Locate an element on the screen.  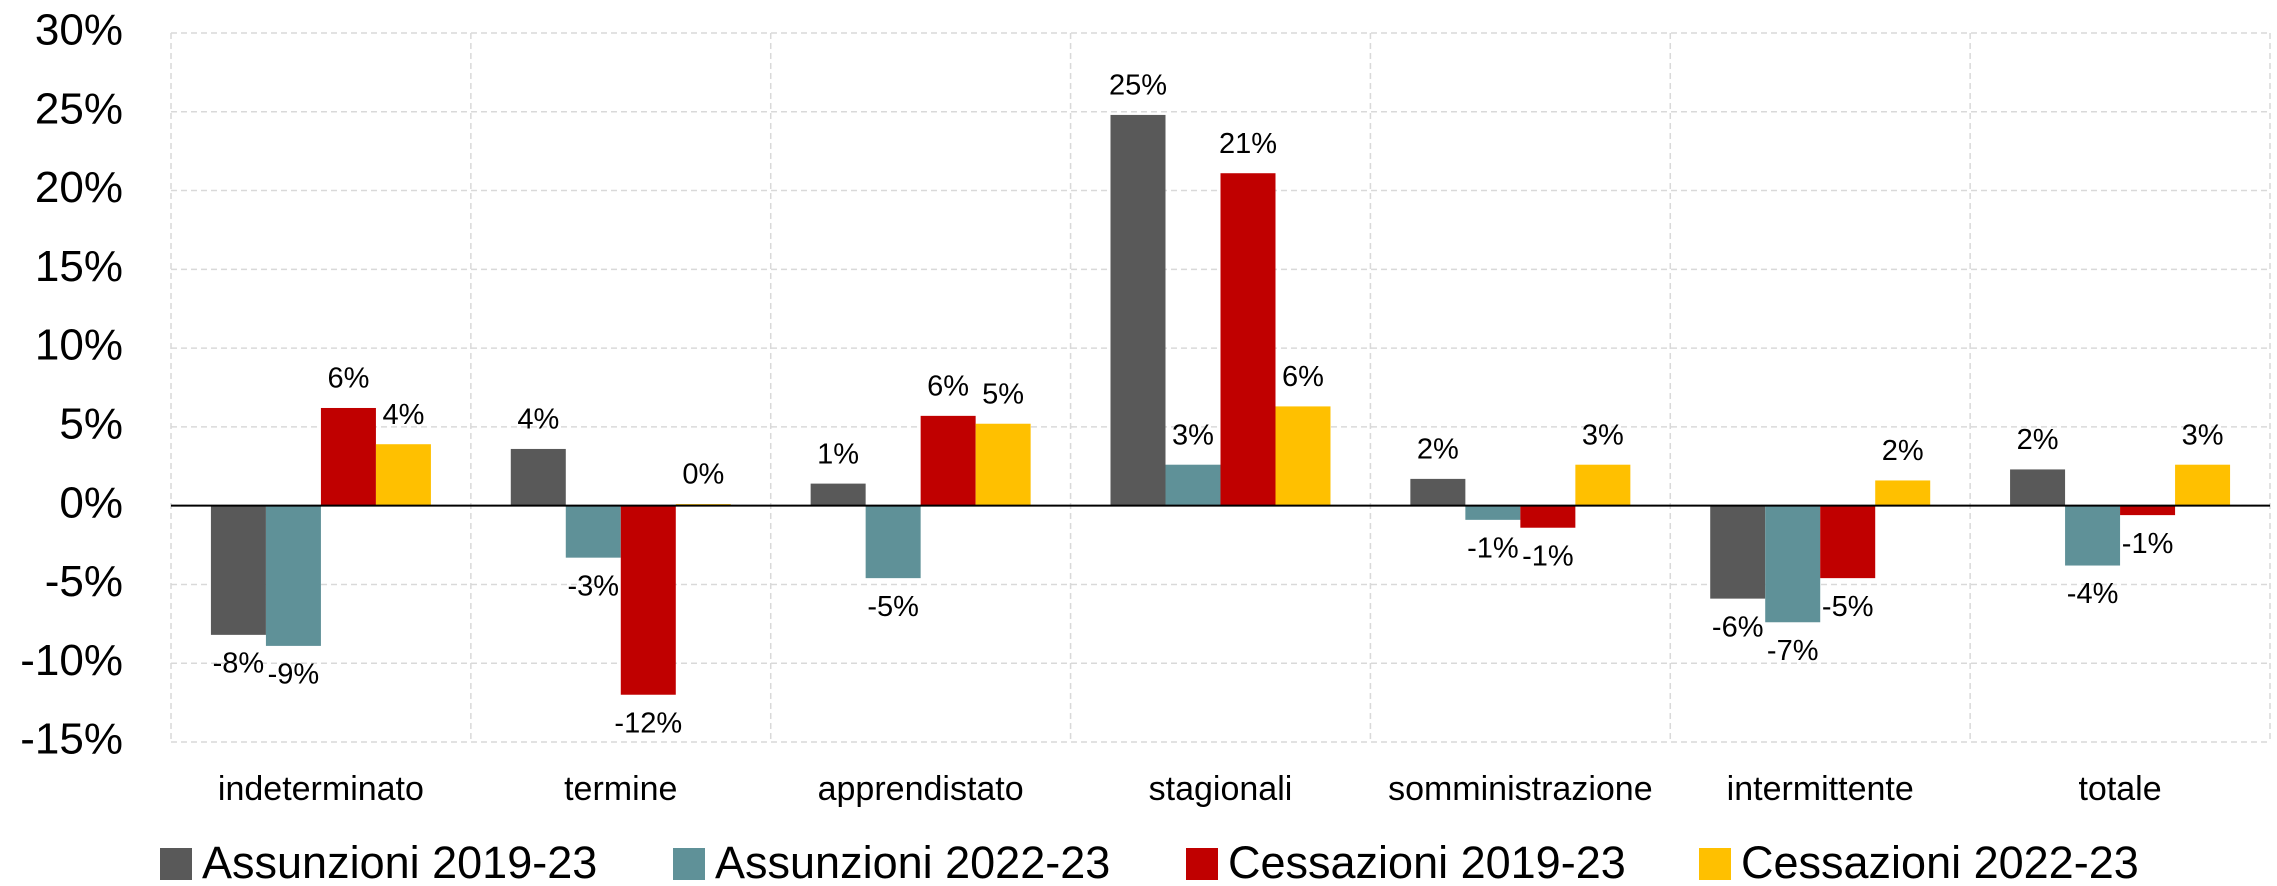
y-tick-label: 0% is located at coordinates (91, 502).